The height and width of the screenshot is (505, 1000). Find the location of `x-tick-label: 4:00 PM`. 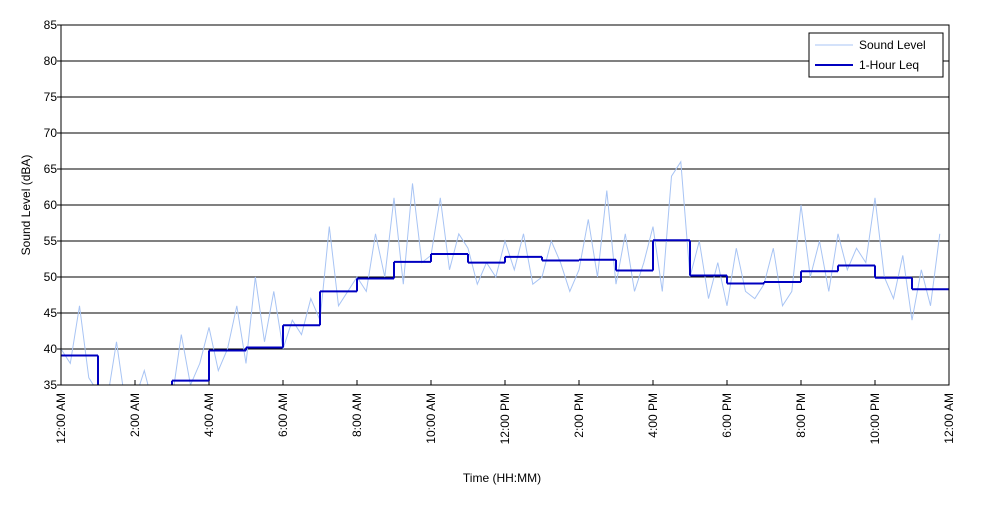

x-tick-label: 4:00 PM is located at coordinates (653, 415).